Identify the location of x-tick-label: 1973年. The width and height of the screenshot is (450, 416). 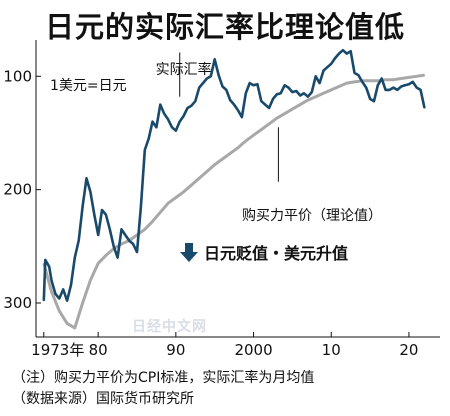
(57, 350).